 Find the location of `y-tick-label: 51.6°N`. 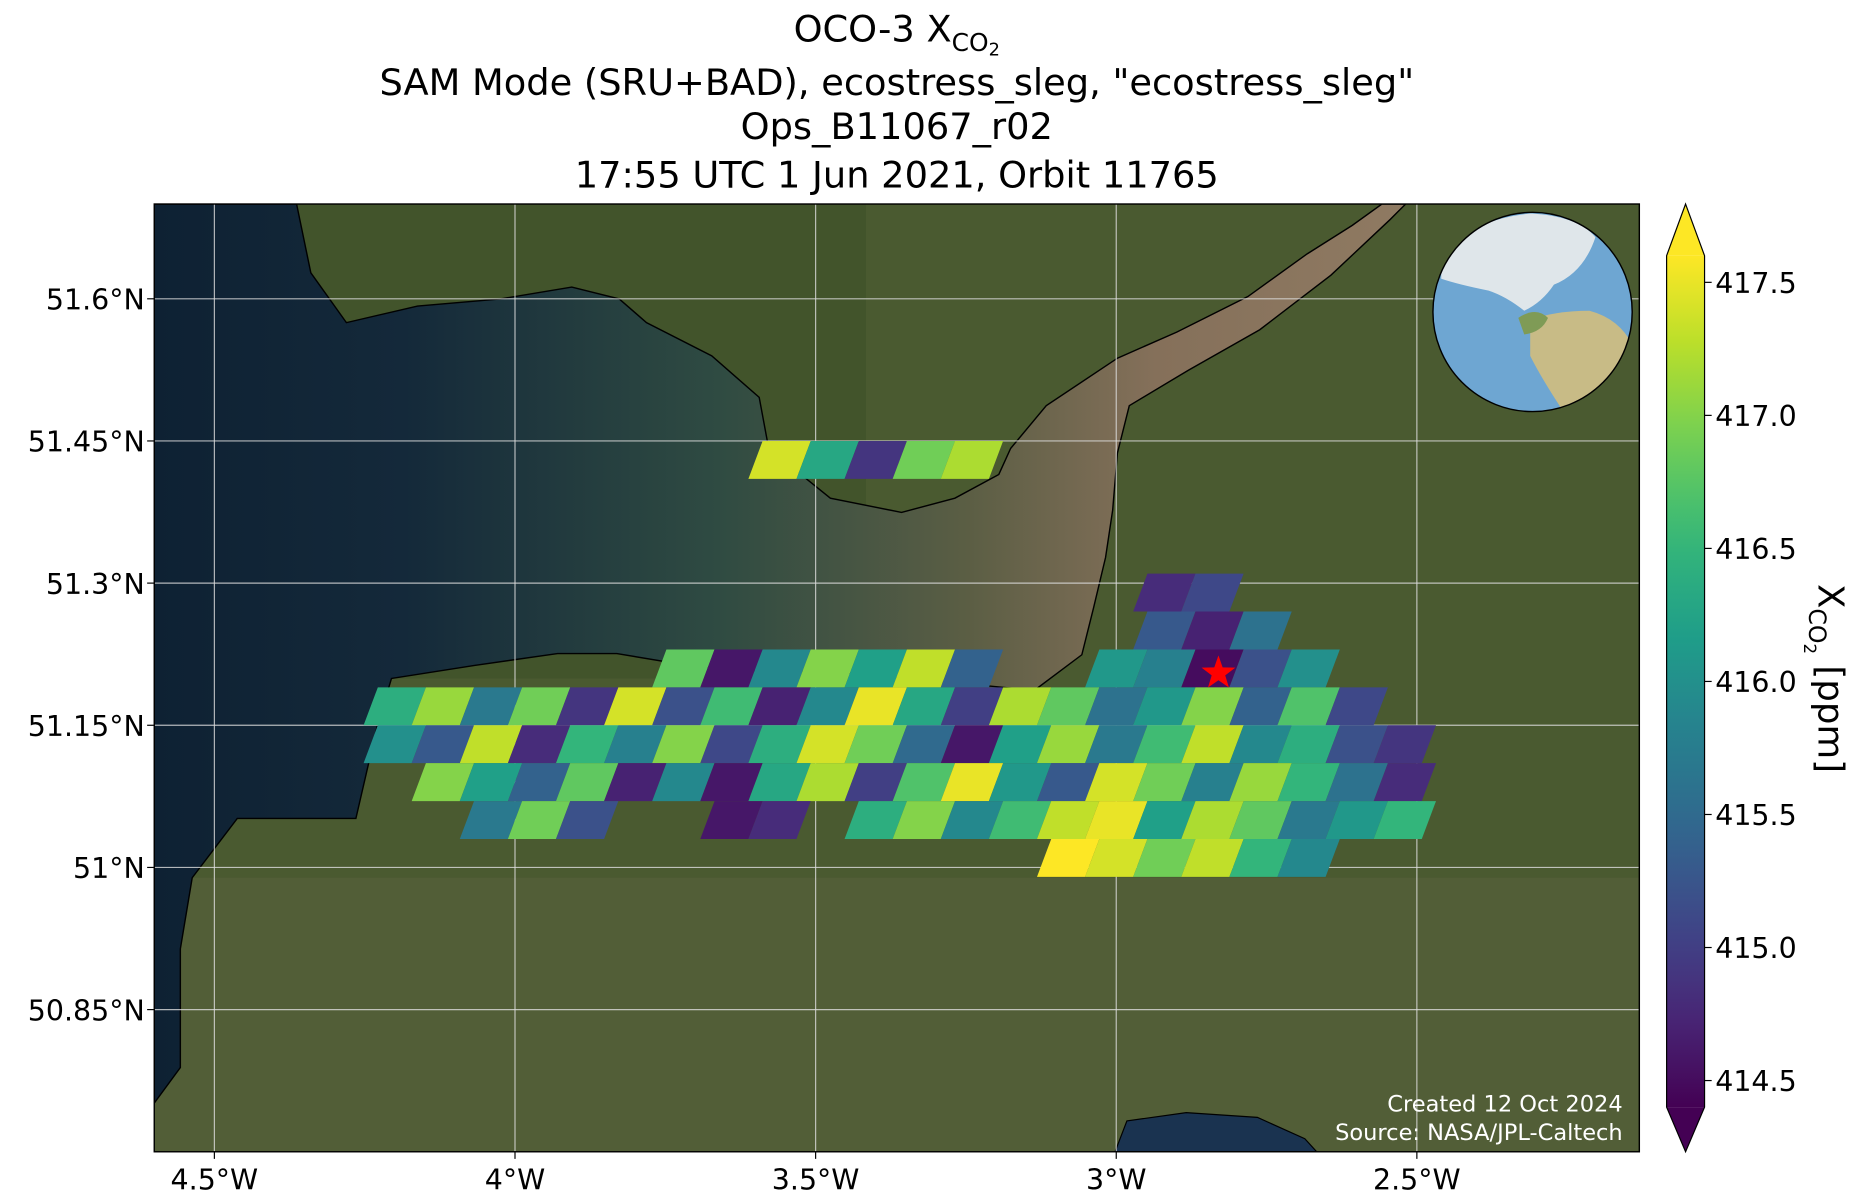

y-tick-label: 51.6°N is located at coordinates (95, 299).